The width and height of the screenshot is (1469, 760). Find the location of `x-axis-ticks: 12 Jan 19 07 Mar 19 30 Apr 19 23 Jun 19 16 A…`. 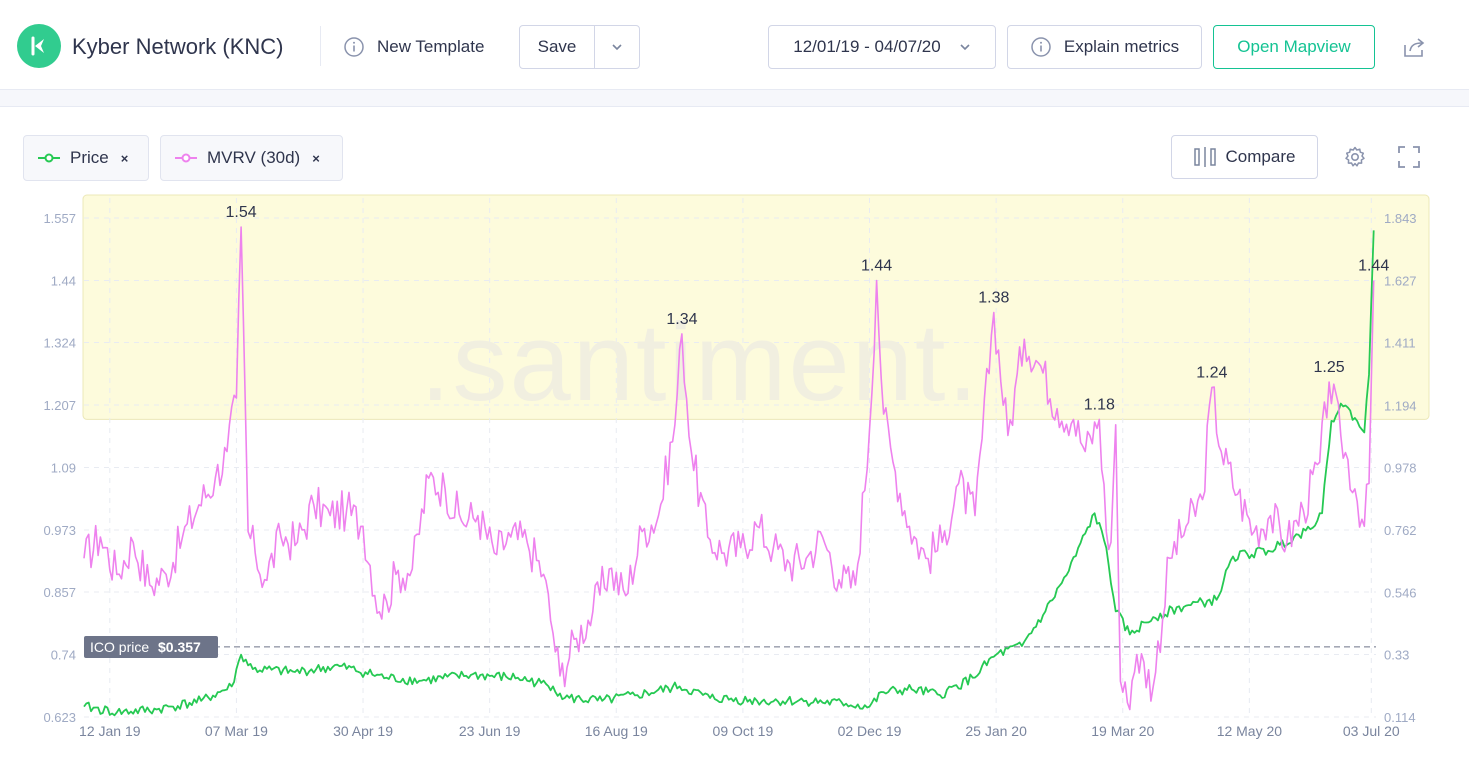

x-axis-ticks: 12 Jan 19 07 Mar 19 30 Apr 19 23 Jun 19 16 A… is located at coordinates (739, 731).